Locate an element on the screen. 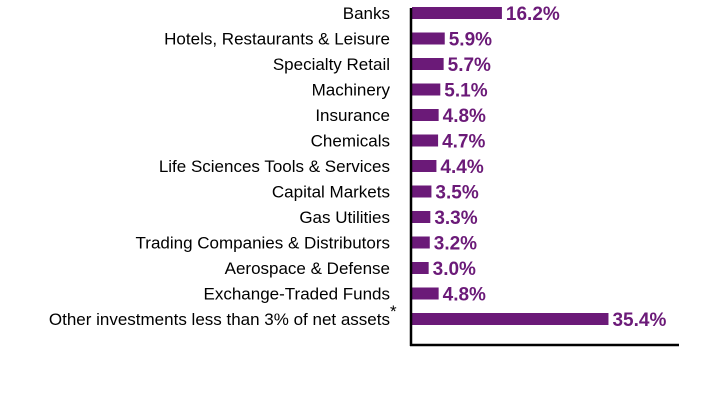 This screenshot has height=408, width=708. category-label: Banks is located at coordinates (366, 13).